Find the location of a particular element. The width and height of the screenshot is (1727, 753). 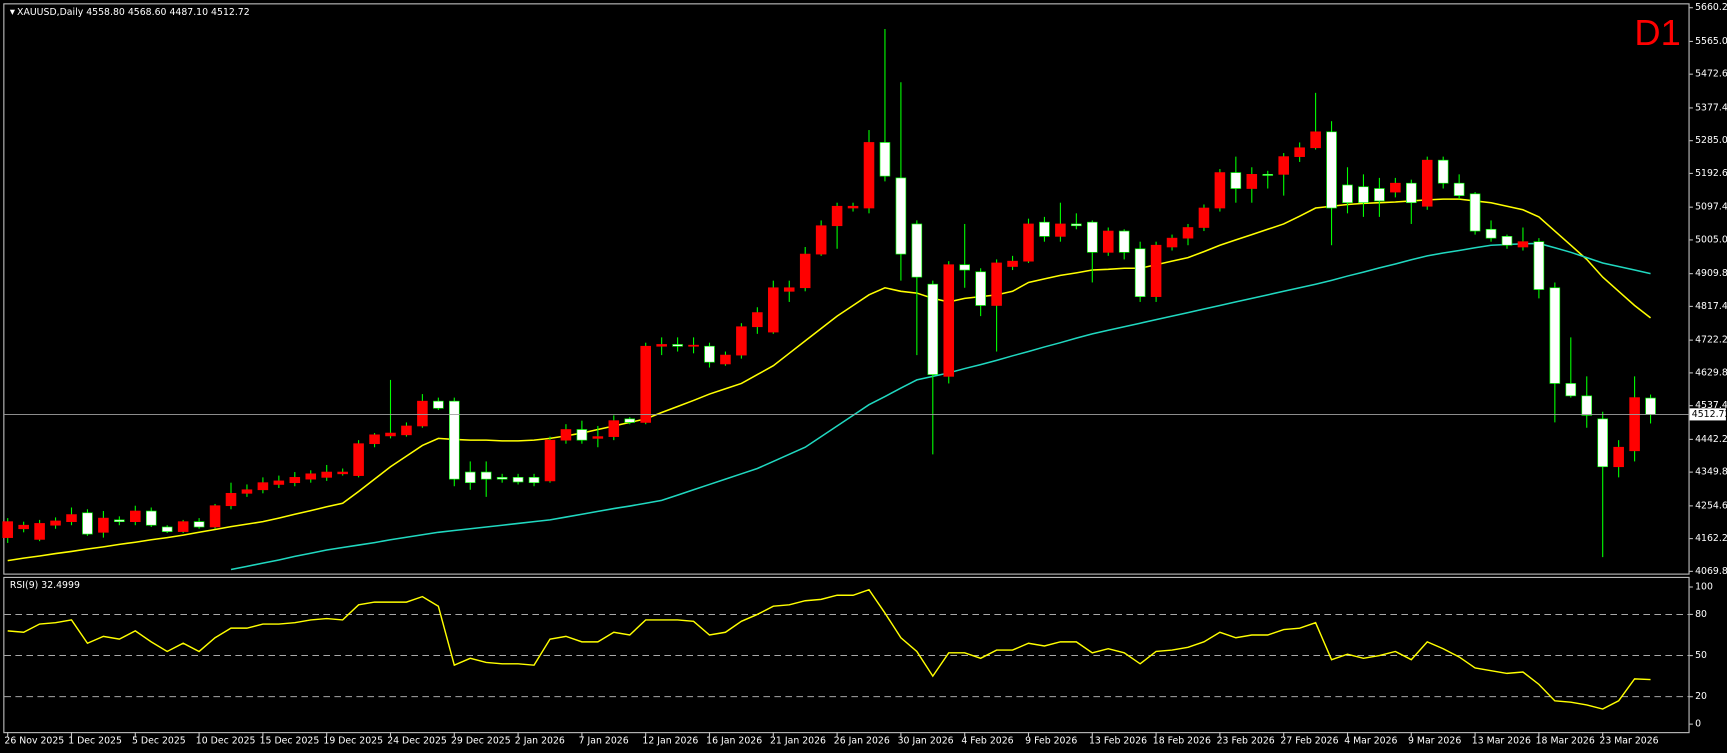

header-close: 4512.72 is located at coordinates (230, 12).